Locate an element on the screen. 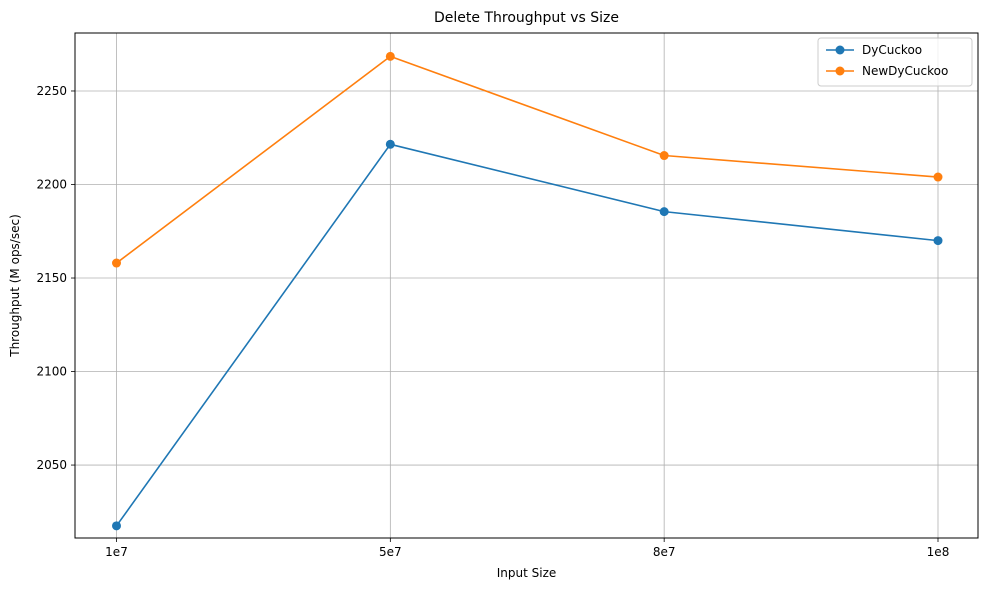 The height and width of the screenshot is (590, 989). legend-label-dycuckoo: DyCuckoo is located at coordinates (892, 50).